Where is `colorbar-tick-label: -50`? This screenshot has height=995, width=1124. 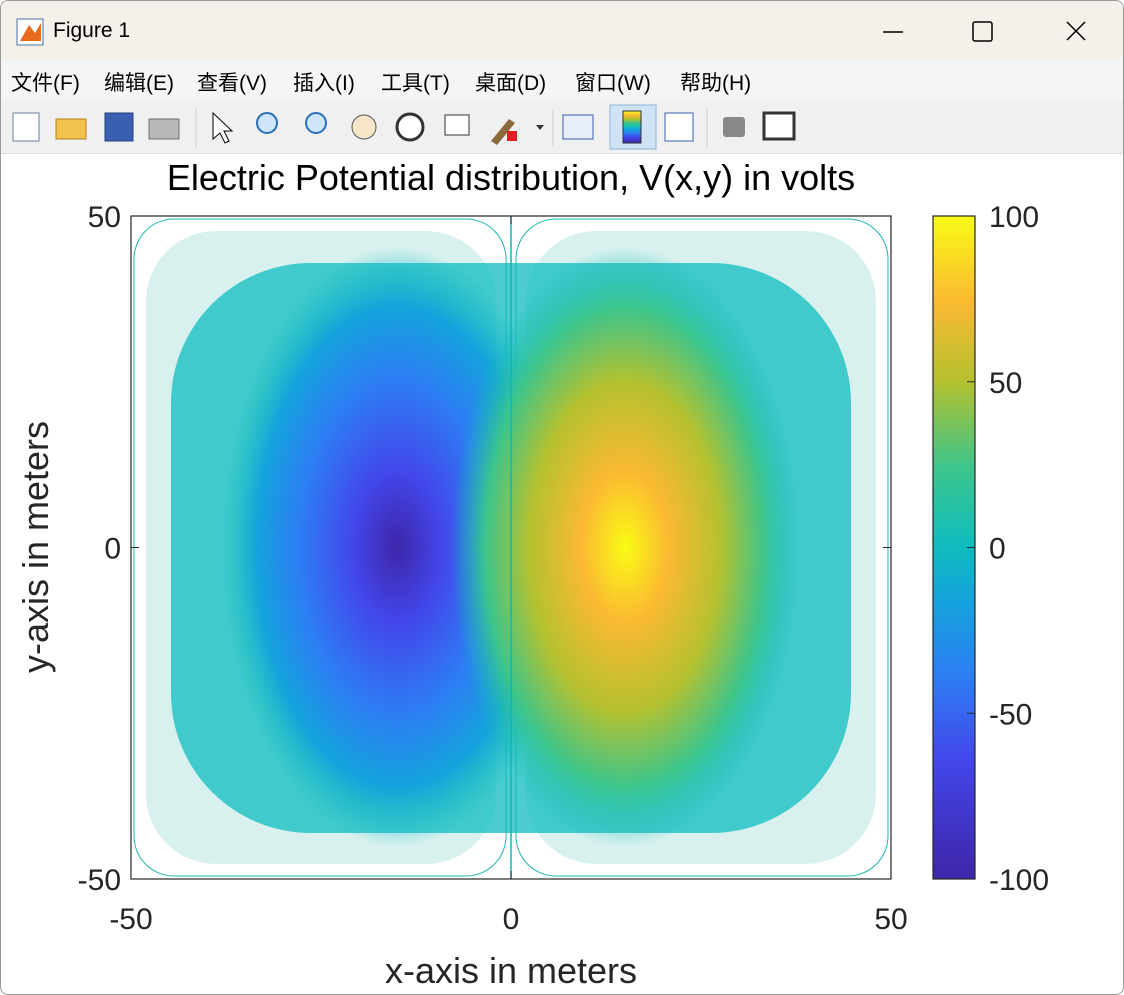 colorbar-tick-label: -50 is located at coordinates (1010, 714).